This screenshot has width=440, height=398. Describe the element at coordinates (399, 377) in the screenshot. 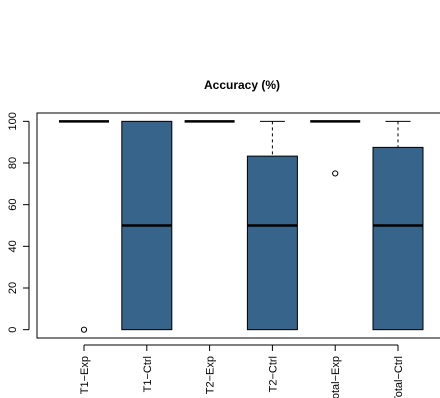

I see `x-tick-label: Total−Ctrl` at that location.